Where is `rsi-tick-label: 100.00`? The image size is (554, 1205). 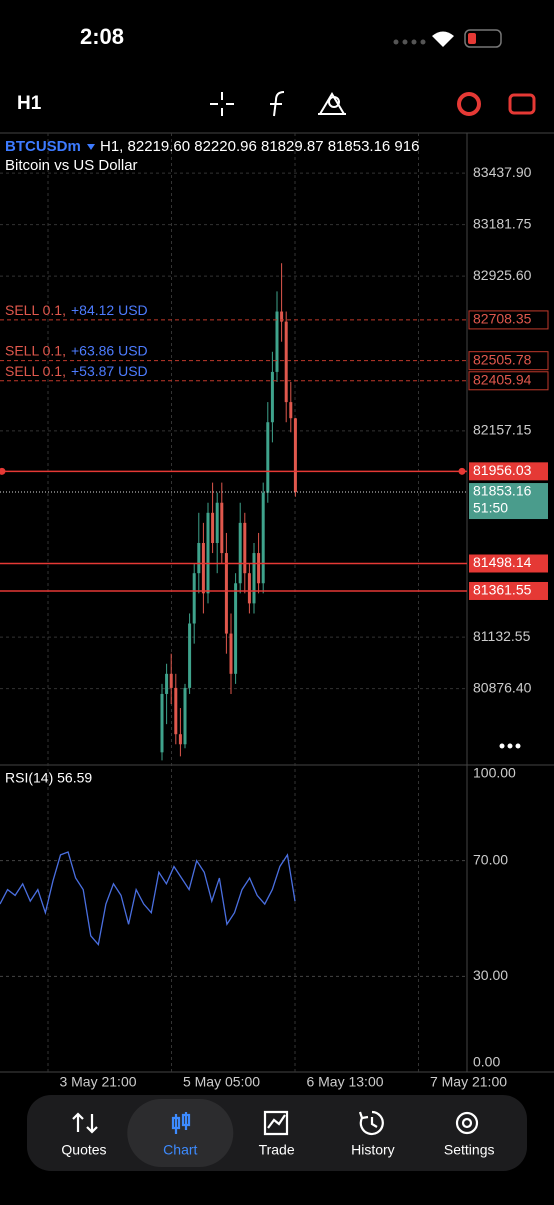
rsi-tick-label: 100.00 is located at coordinates (494, 773).